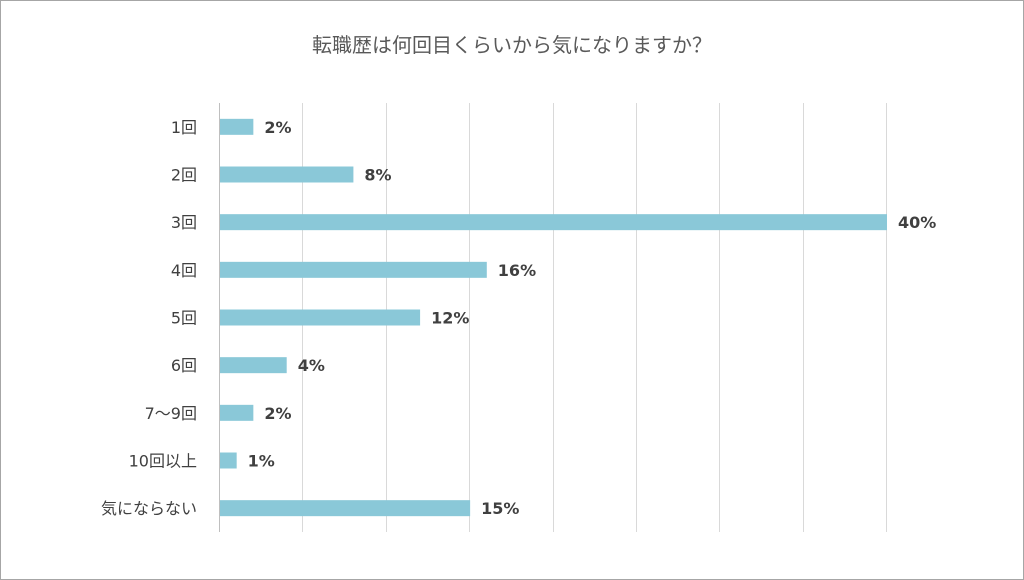  Describe the element at coordinates (184, 270) in the screenshot. I see `category-label: 4回` at that location.